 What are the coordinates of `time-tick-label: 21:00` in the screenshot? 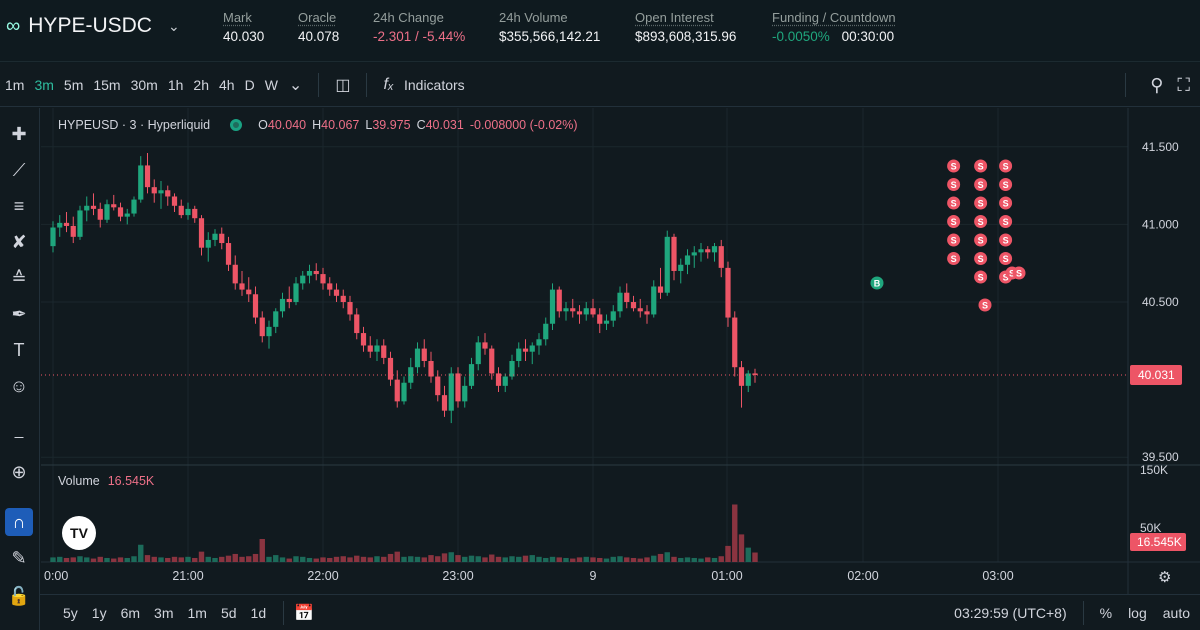 It's located at (187, 576).